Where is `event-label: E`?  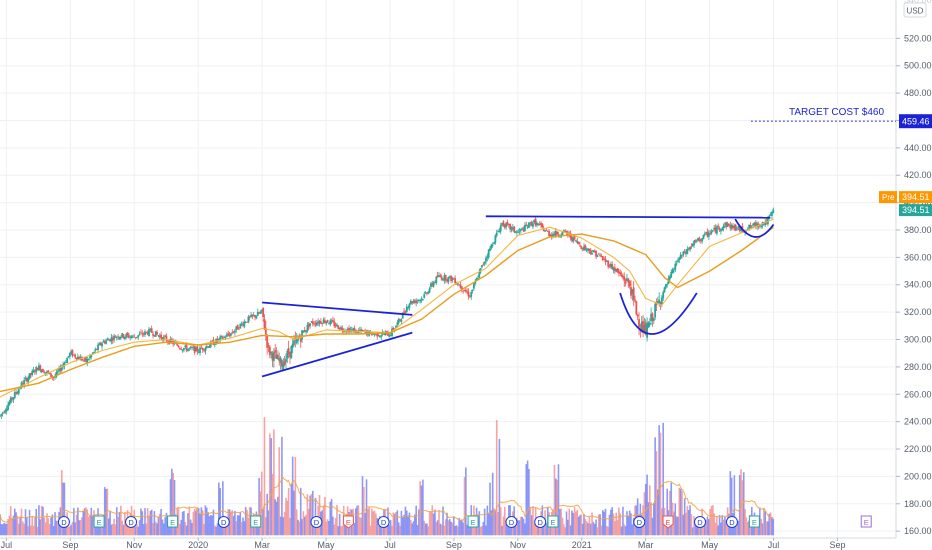 event-label: E is located at coordinates (348, 522).